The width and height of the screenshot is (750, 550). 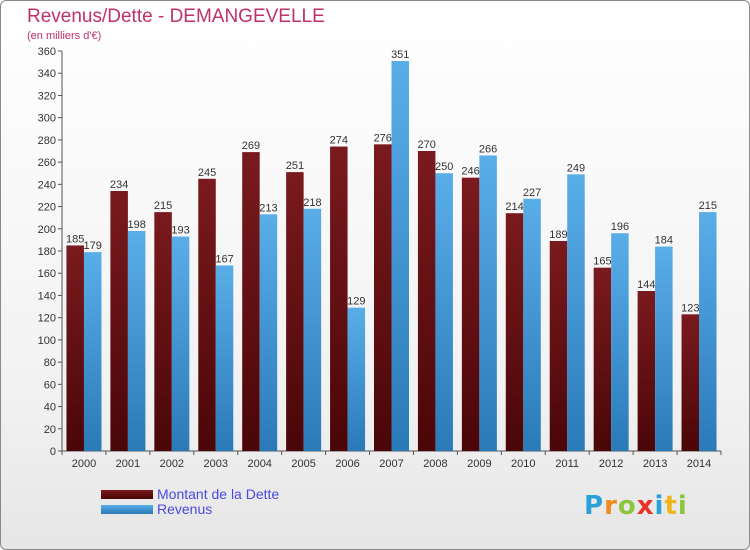 I want to click on data-label-debt: 269, so click(x=251, y=146).